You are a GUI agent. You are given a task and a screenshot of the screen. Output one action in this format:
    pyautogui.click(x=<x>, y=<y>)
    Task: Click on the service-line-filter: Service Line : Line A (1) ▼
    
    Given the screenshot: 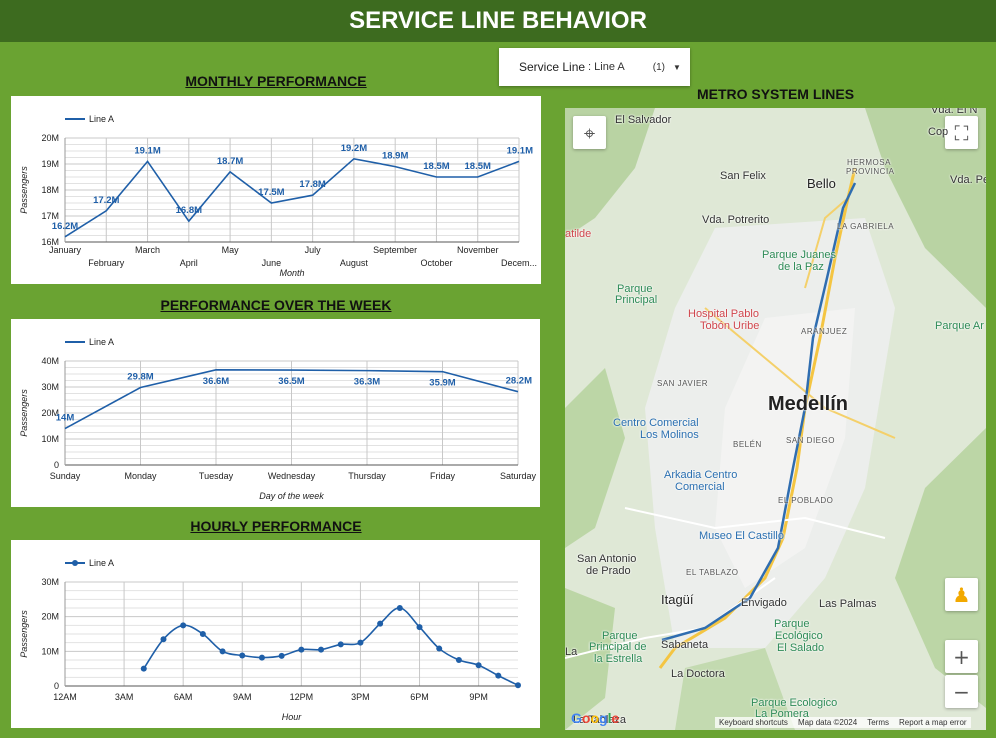 What is the action you would take?
    pyautogui.click(x=594, y=67)
    